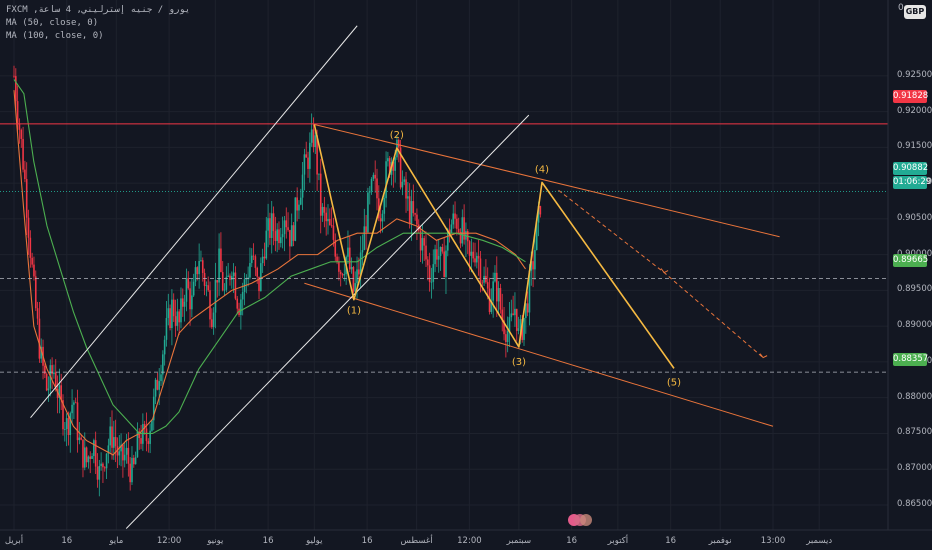 This screenshot has height=550, width=932. What do you see at coordinates (98, 10) in the screenshot?
I see `symbol-title: FXCM ,يورو / جنيه إسترليني, 4 ساعة` at bounding box center [98, 10].